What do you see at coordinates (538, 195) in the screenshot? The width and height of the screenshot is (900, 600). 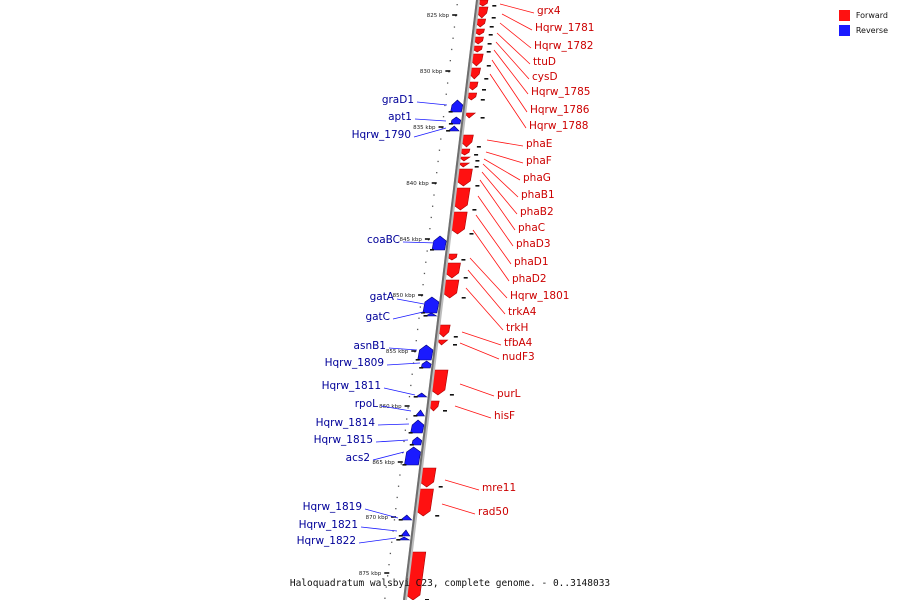 I see `gene-label: phaB1` at bounding box center [538, 195].